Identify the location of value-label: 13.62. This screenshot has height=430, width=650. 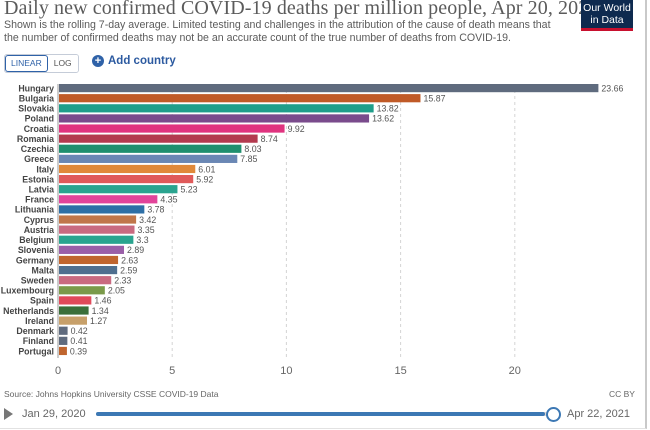
(383, 119).